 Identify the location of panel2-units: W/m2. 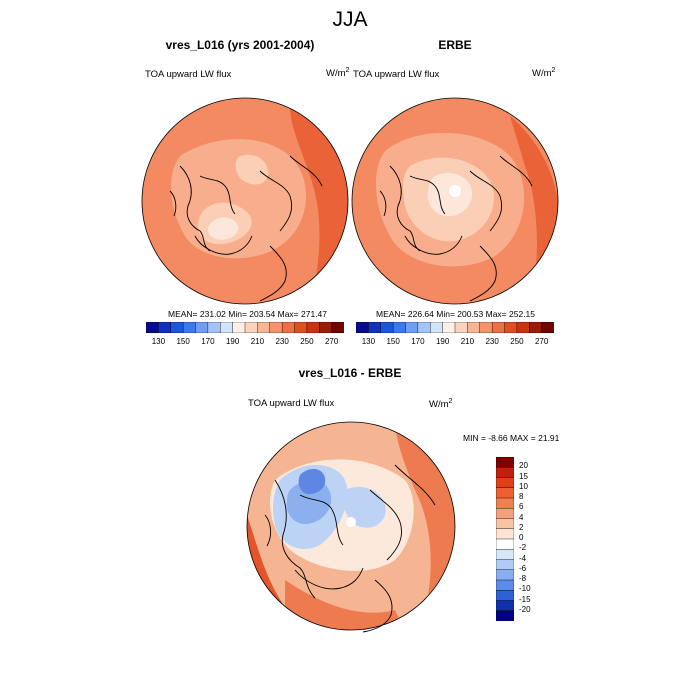
(544, 73).